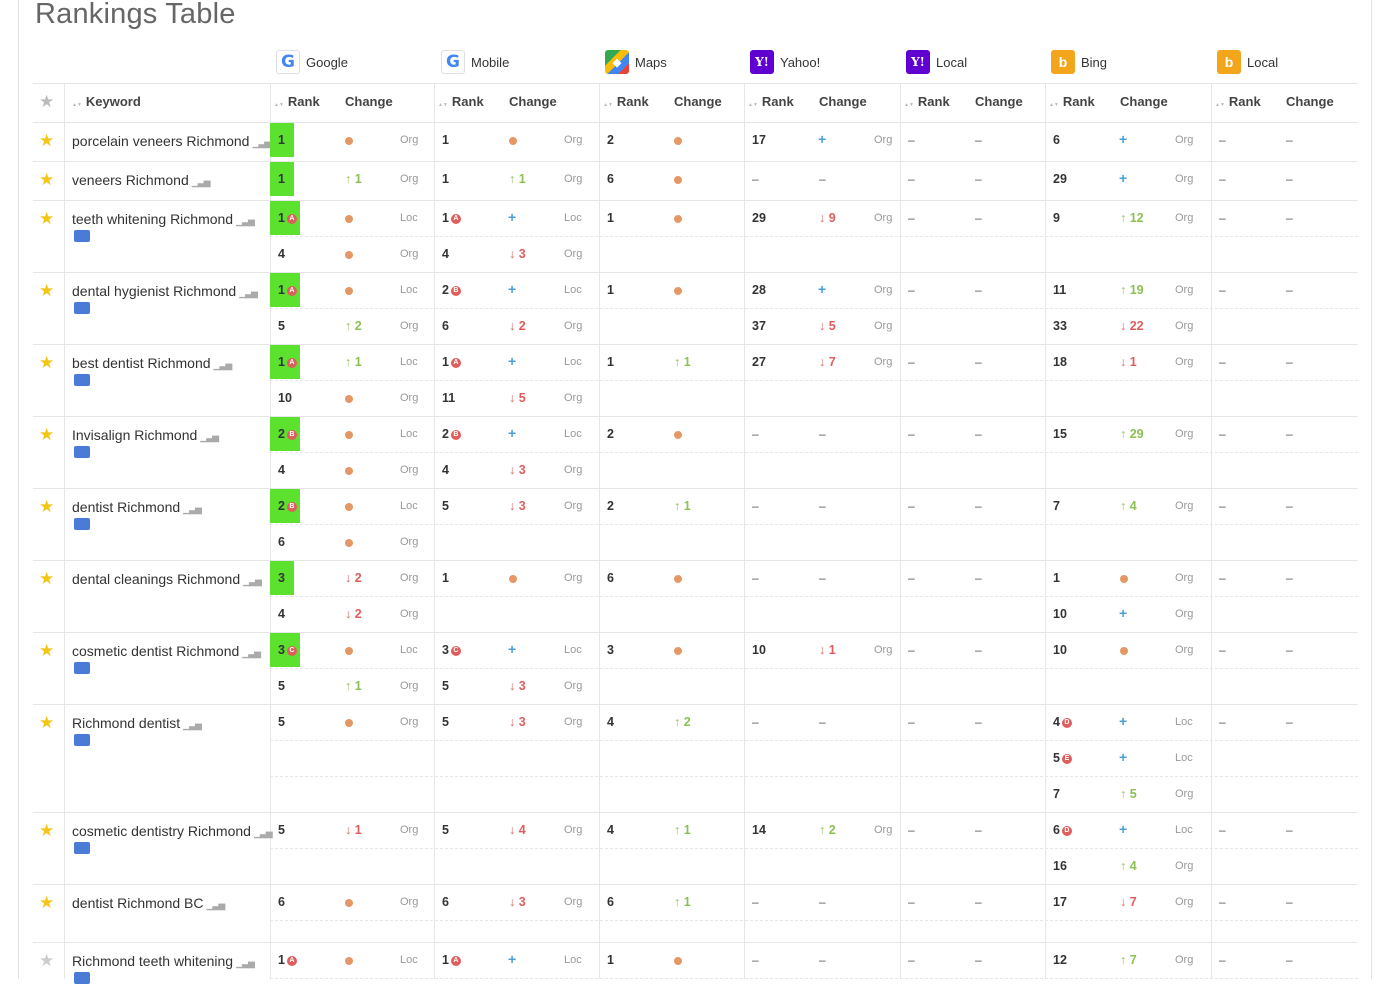  I want to click on keyword-label: dentist Richmond ▁▃▅, so click(137, 507).